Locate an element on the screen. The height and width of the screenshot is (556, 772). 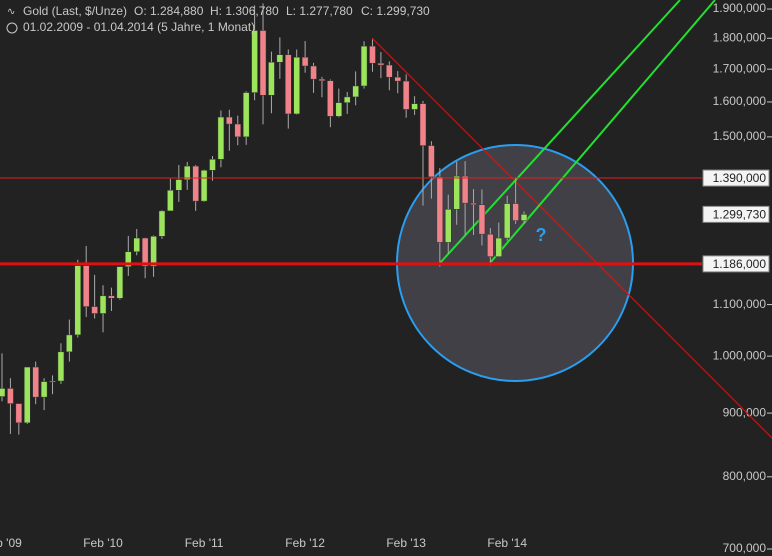
ohlc-low: L: 1.277,780 is located at coordinates (319, 11).